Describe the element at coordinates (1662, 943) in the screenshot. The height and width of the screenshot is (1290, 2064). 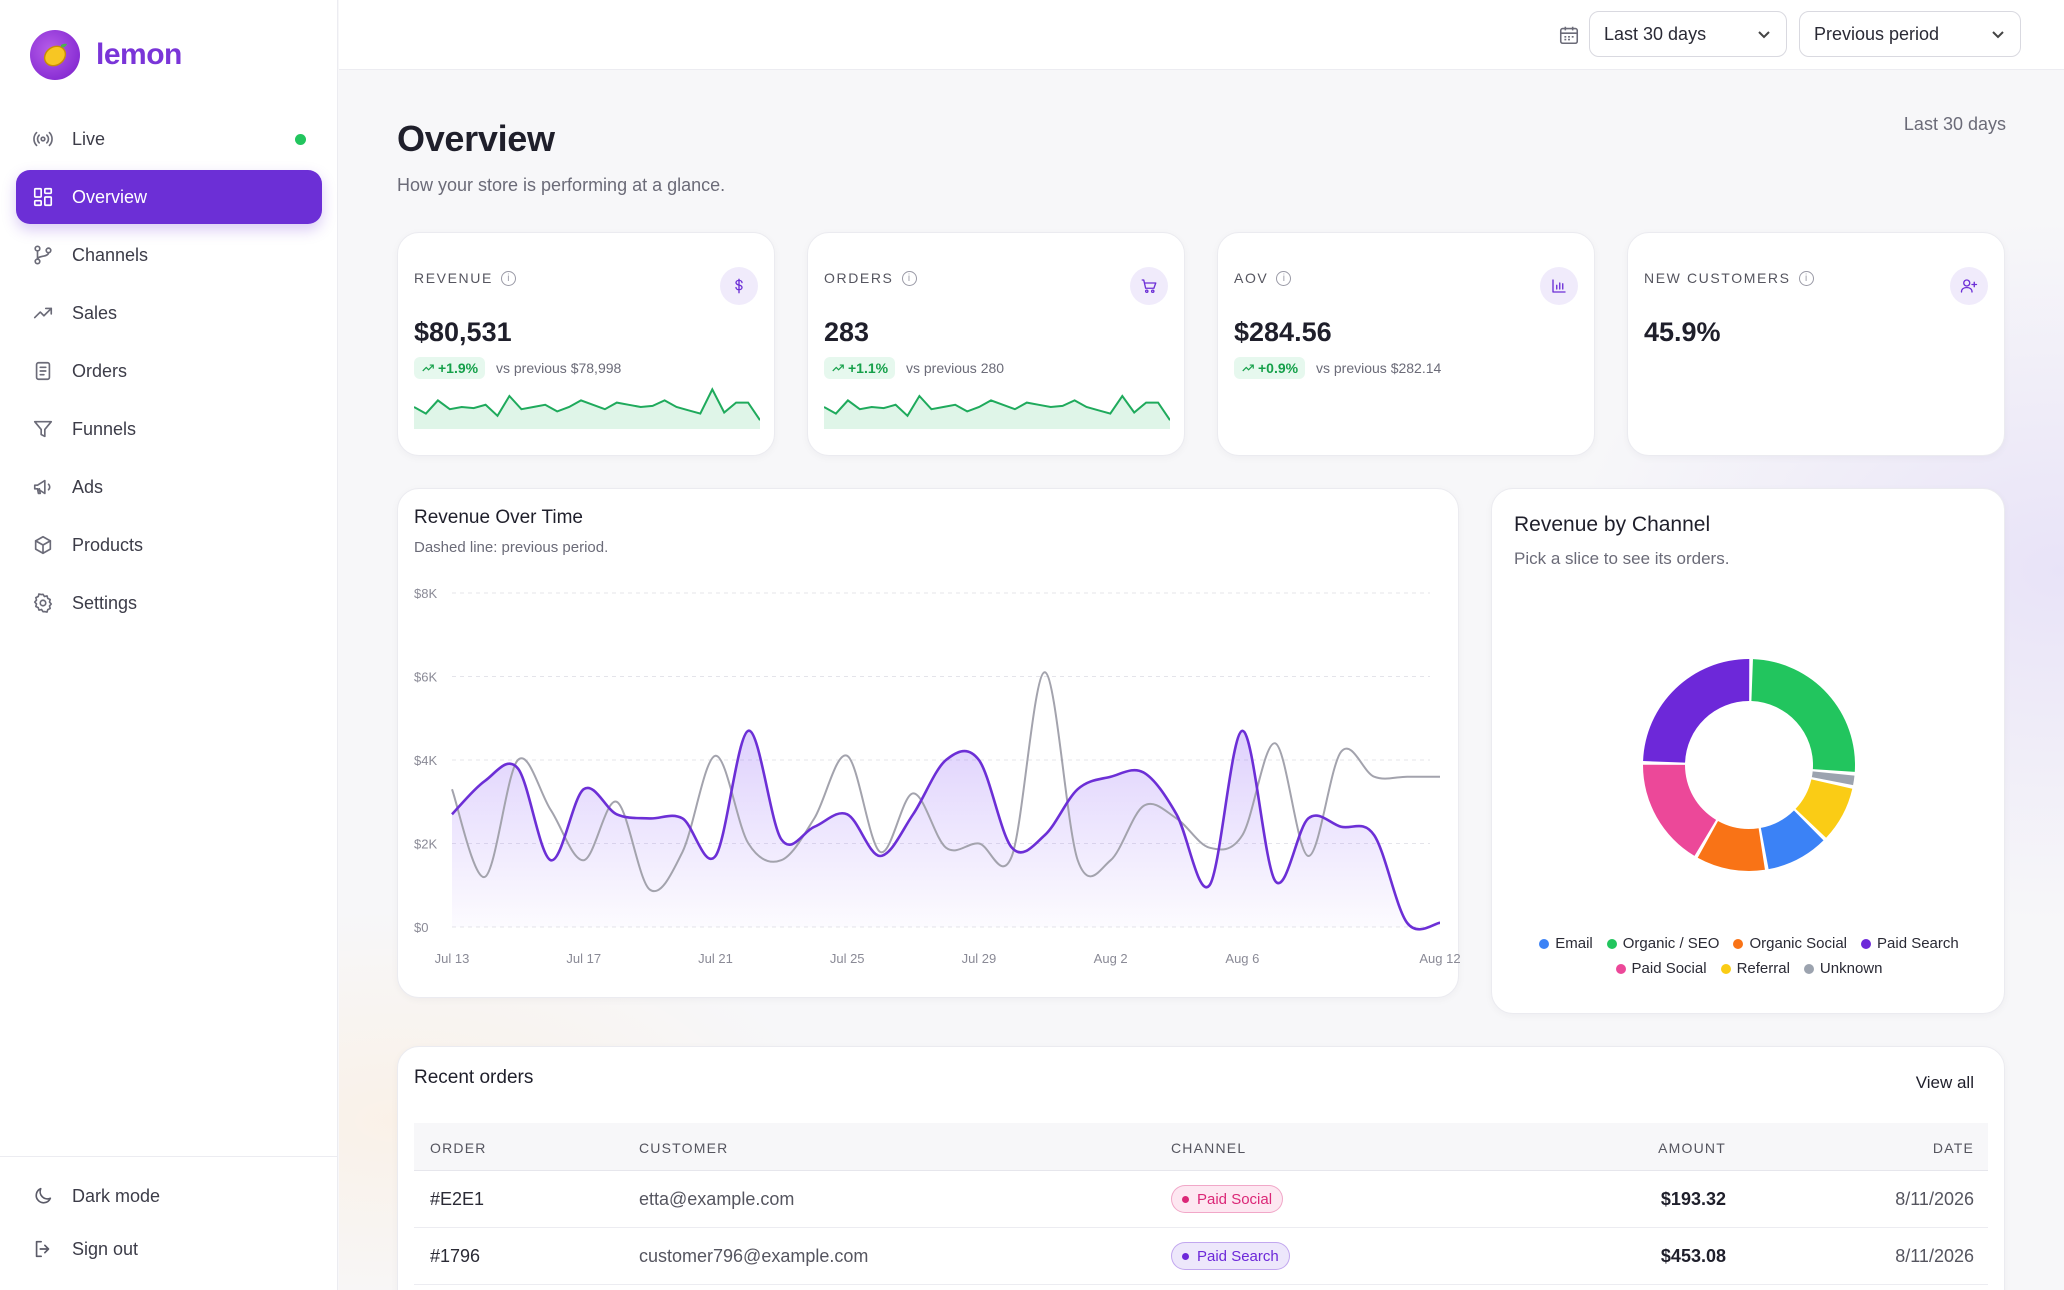
I see `legend-item: Organic / SEO` at that location.